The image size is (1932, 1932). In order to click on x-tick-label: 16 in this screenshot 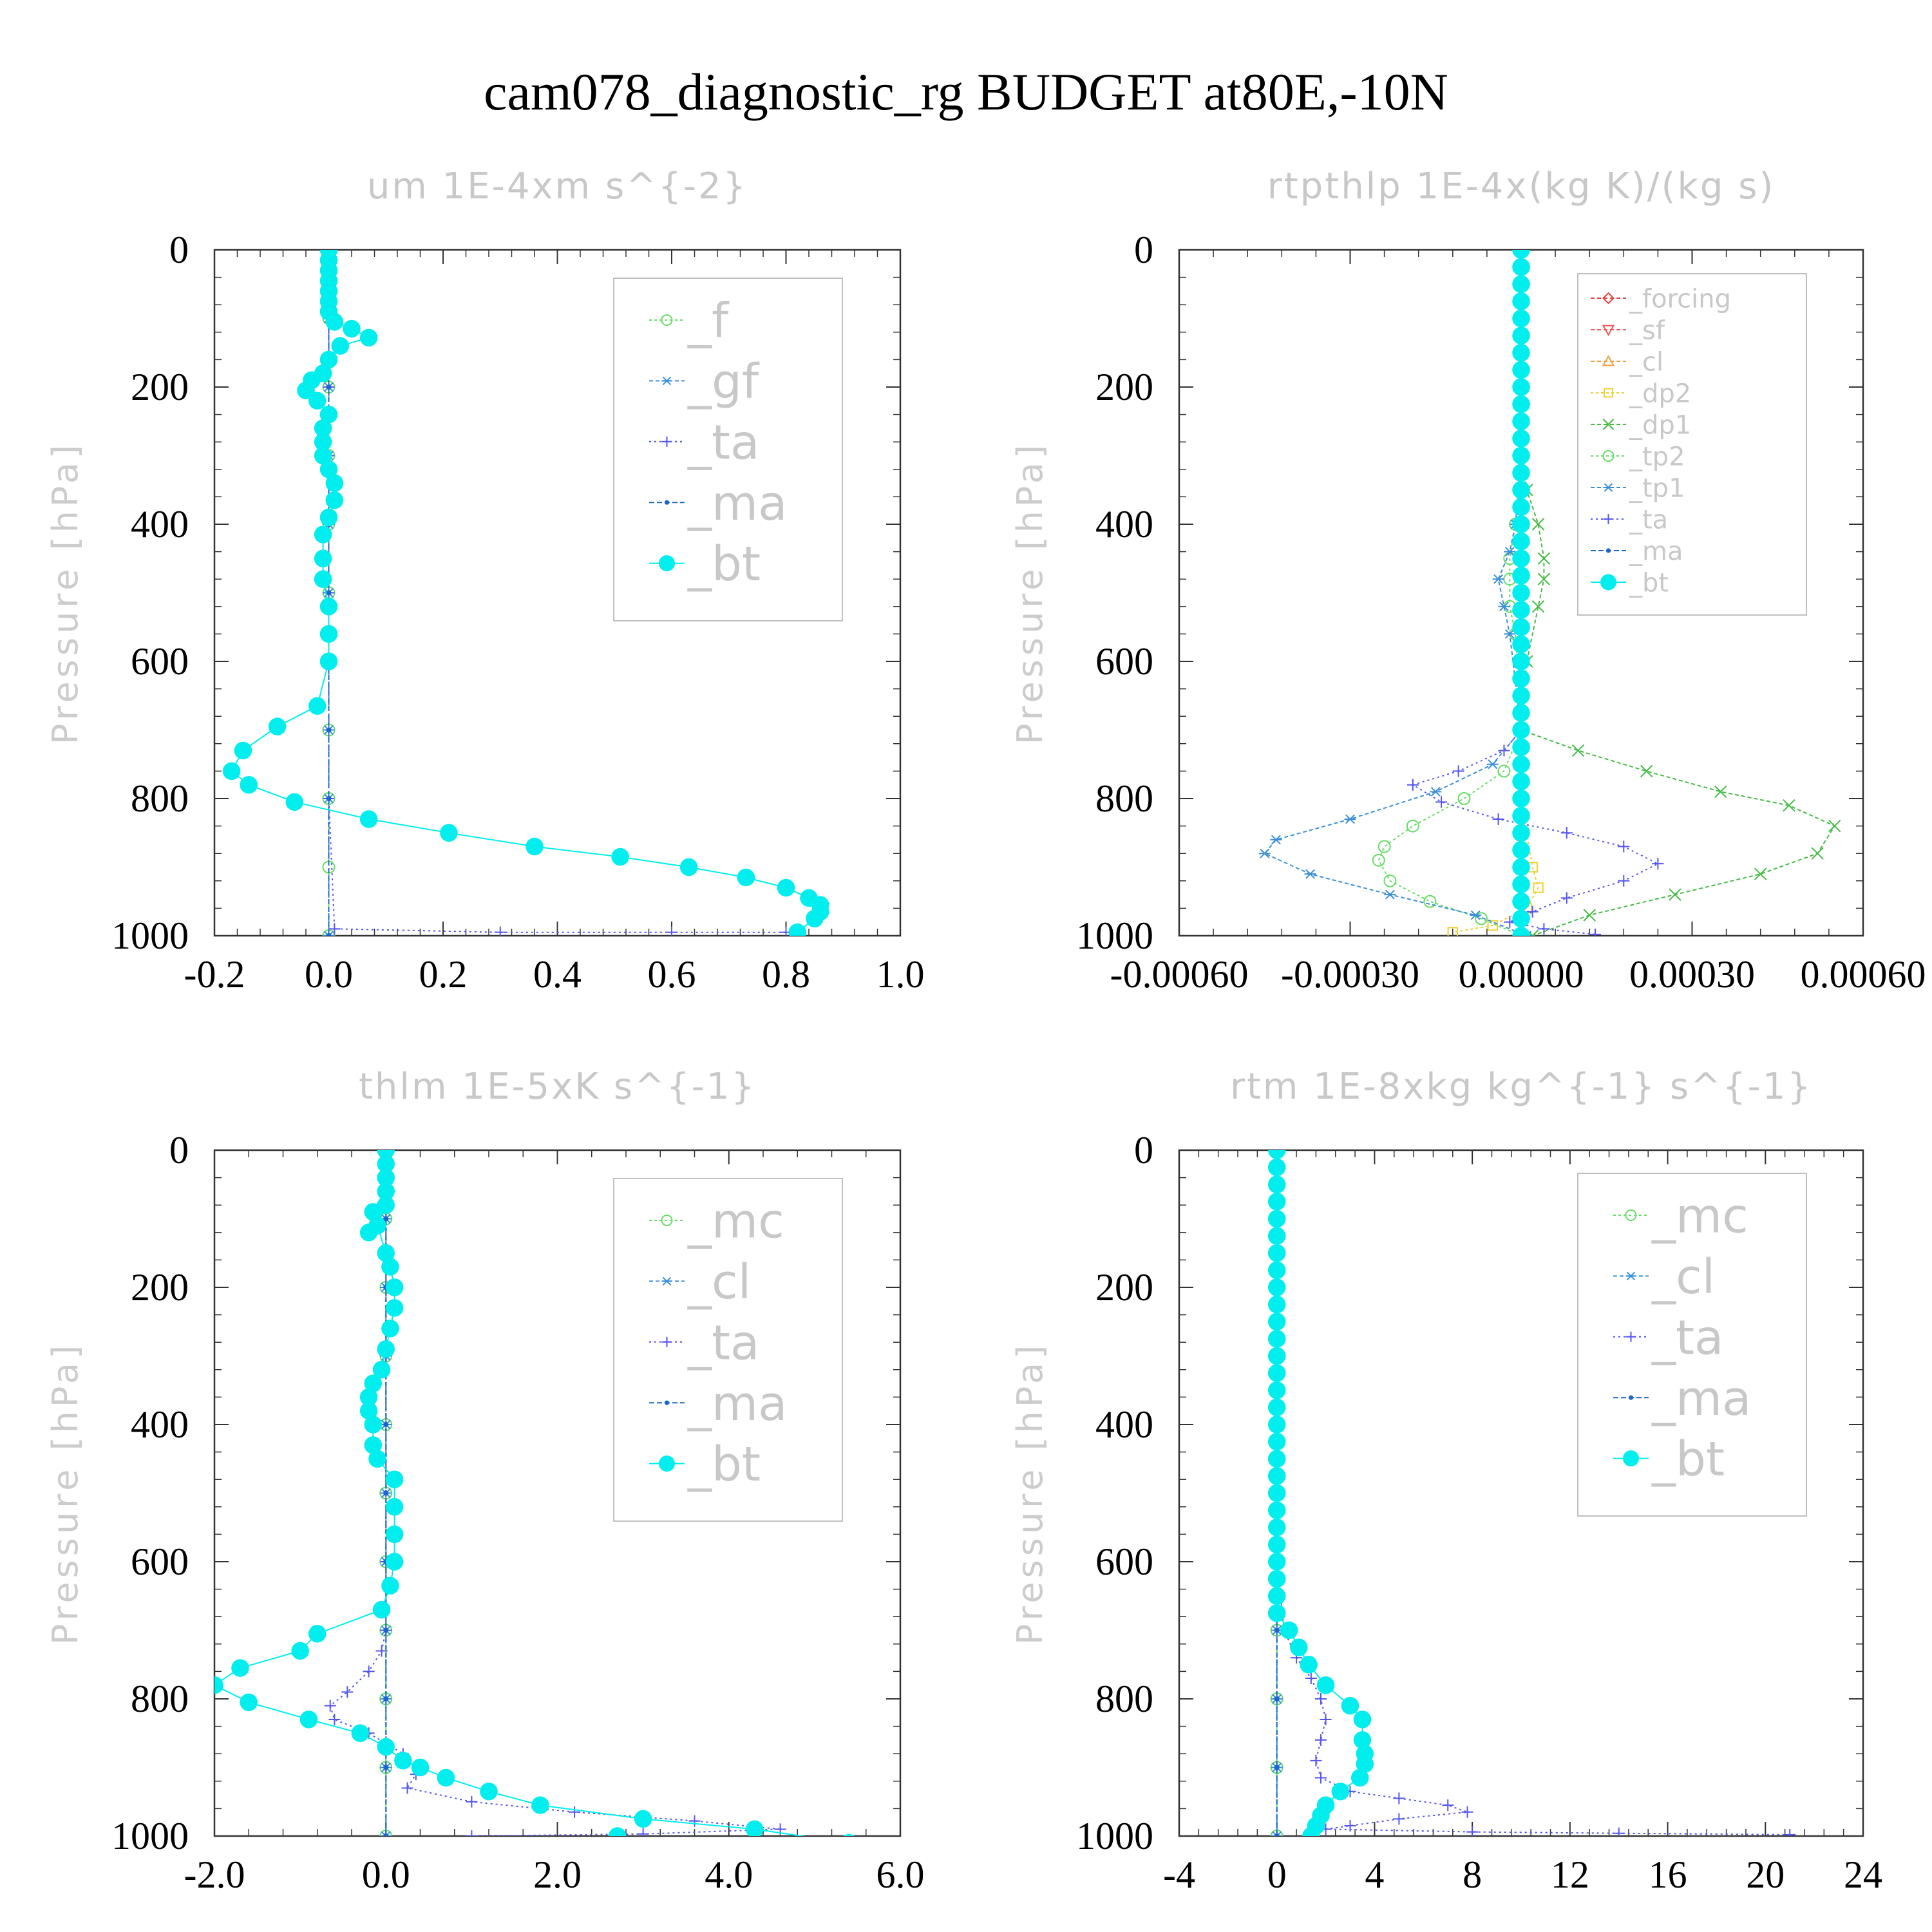, I will do `click(1668, 1874)`.